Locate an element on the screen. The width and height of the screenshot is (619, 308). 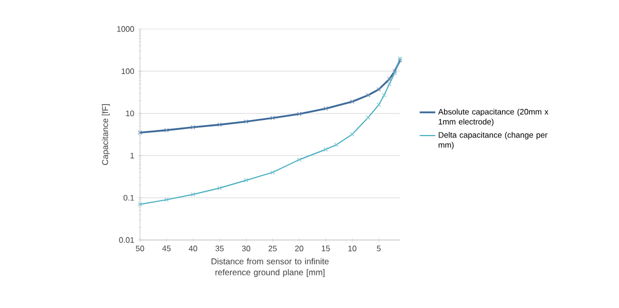
y-axis-title: Capacitance [fF] is located at coordinates (106, 134).